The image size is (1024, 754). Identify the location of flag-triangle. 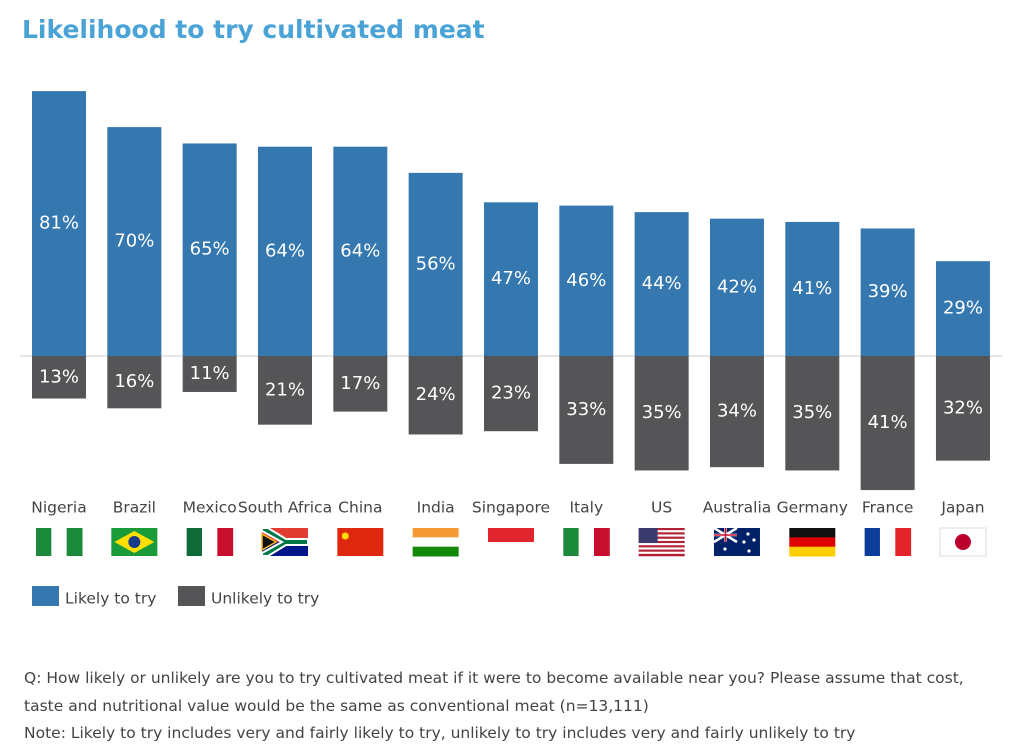
(269, 542).